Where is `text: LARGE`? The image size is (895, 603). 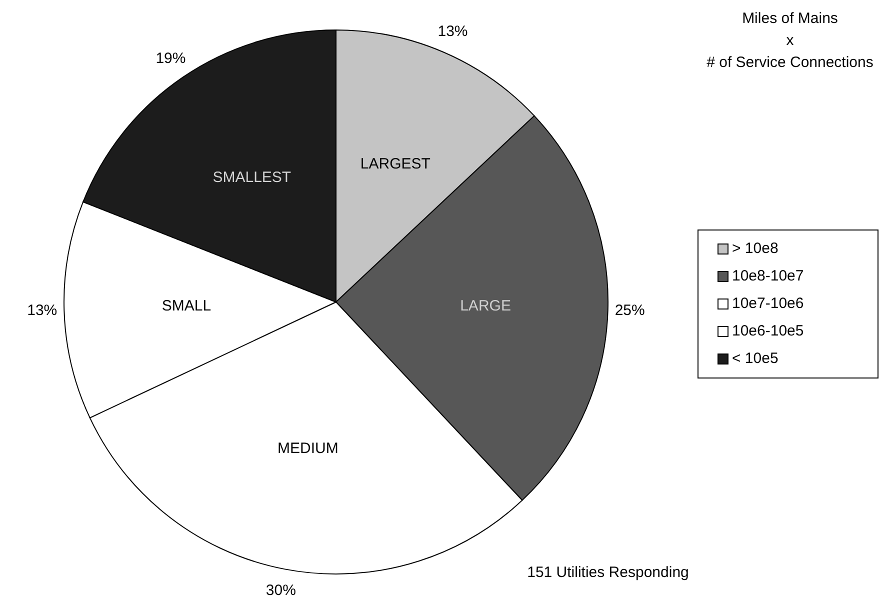
text: LARGE is located at coordinates (485, 306).